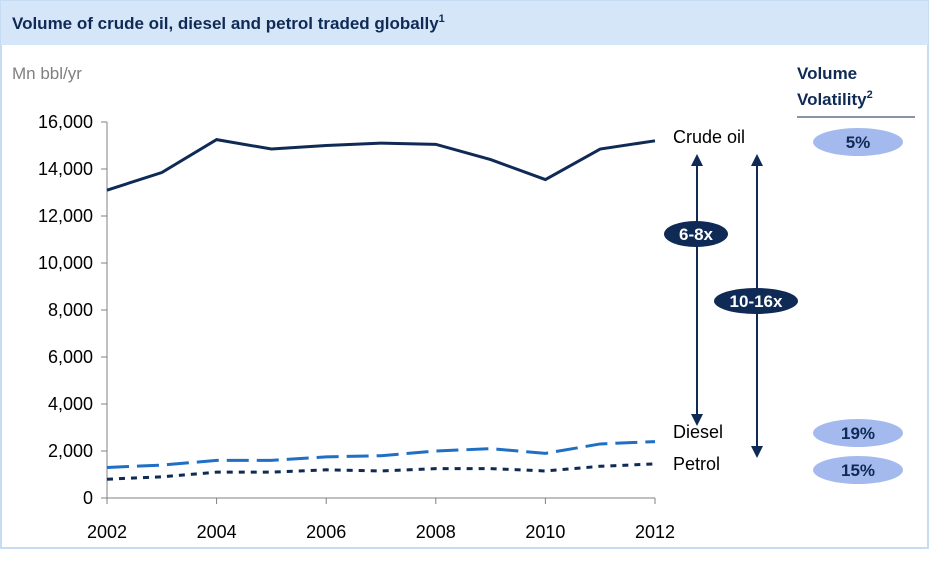  I want to click on y-tick-label: 16,000, so click(65, 122).